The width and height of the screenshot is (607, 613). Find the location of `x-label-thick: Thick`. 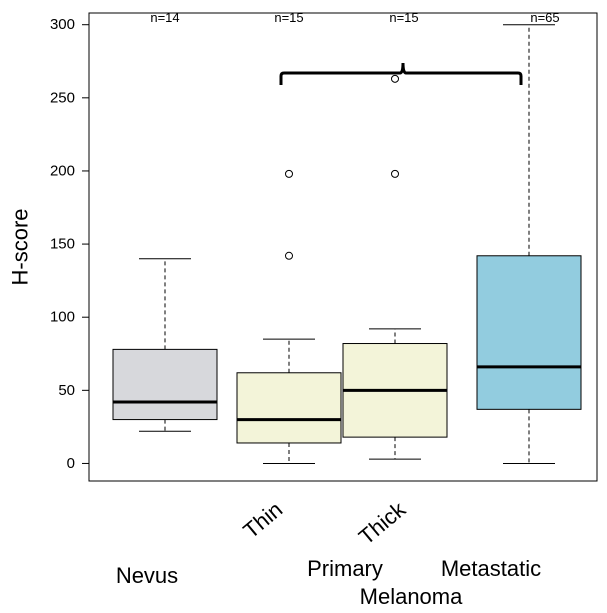

x-label-thick: Thick is located at coordinates (382, 523).